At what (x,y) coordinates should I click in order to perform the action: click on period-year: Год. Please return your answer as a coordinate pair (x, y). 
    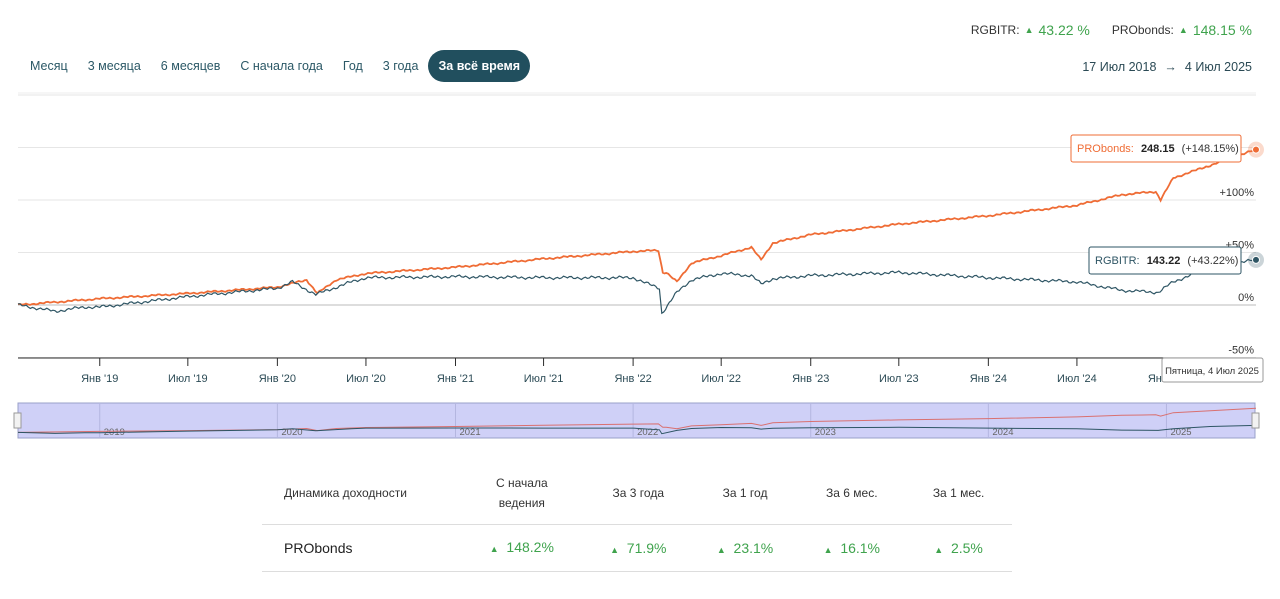
    Looking at the image, I should click on (352, 66).